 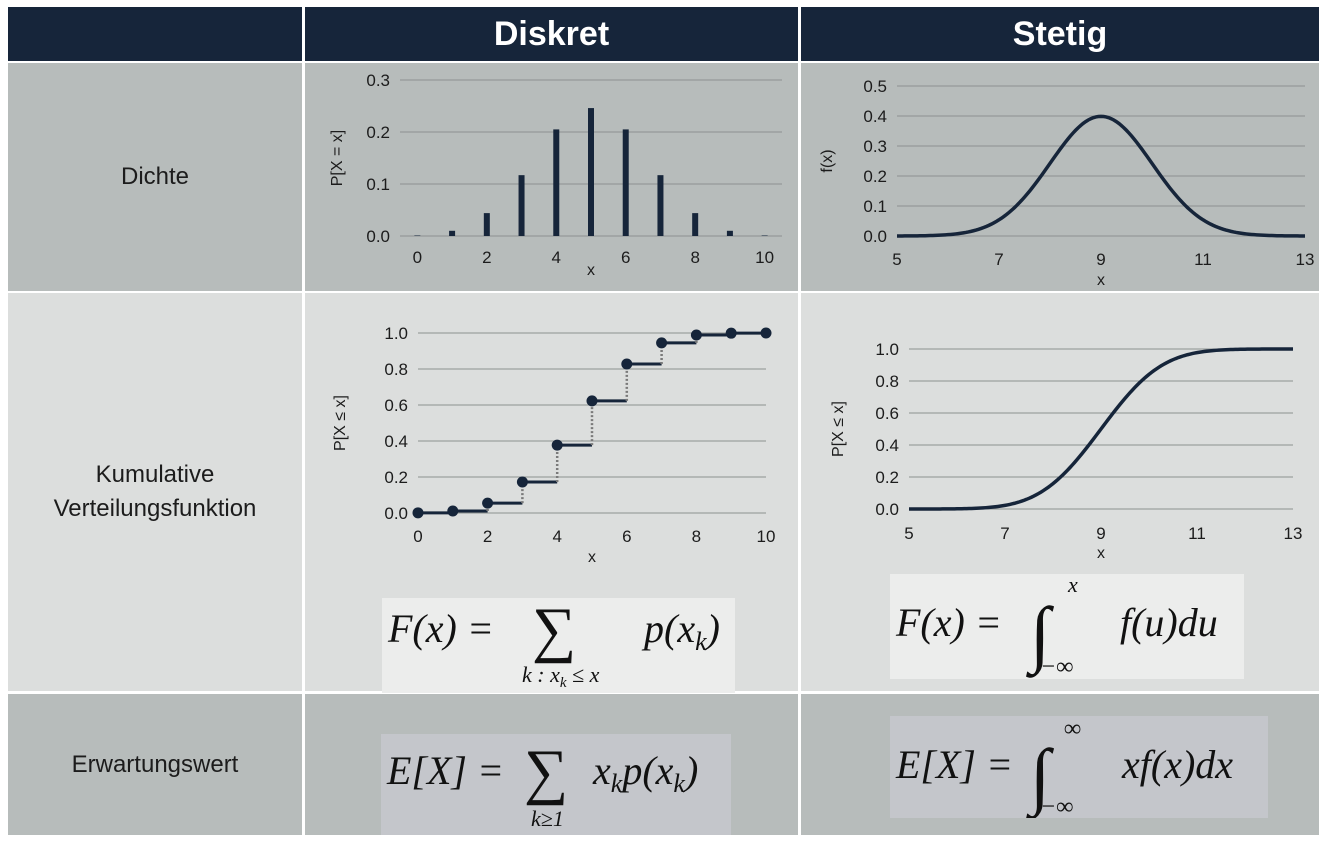 What do you see at coordinates (875, 86) in the screenshot?
I see `y-tick-label: 0.5` at bounding box center [875, 86].